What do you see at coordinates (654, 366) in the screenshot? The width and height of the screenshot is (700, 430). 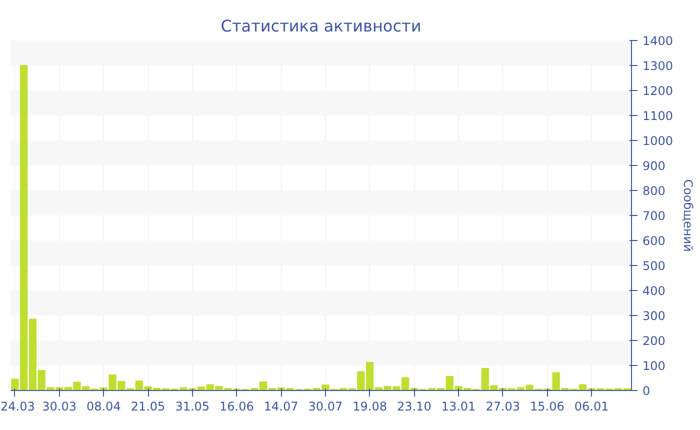 I see `y-tick-label: 100` at bounding box center [654, 366].